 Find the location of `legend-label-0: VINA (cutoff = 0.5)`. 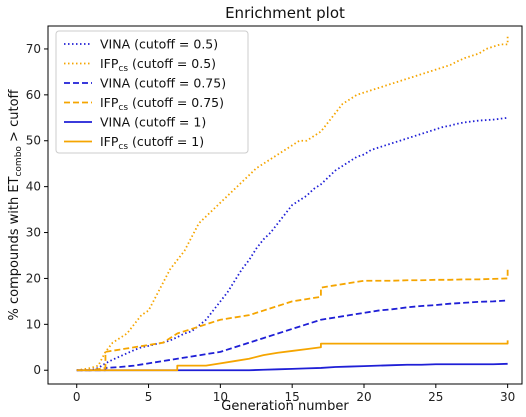

legend-label-0: VINA (cutoff = 0.5) is located at coordinates (159, 44).